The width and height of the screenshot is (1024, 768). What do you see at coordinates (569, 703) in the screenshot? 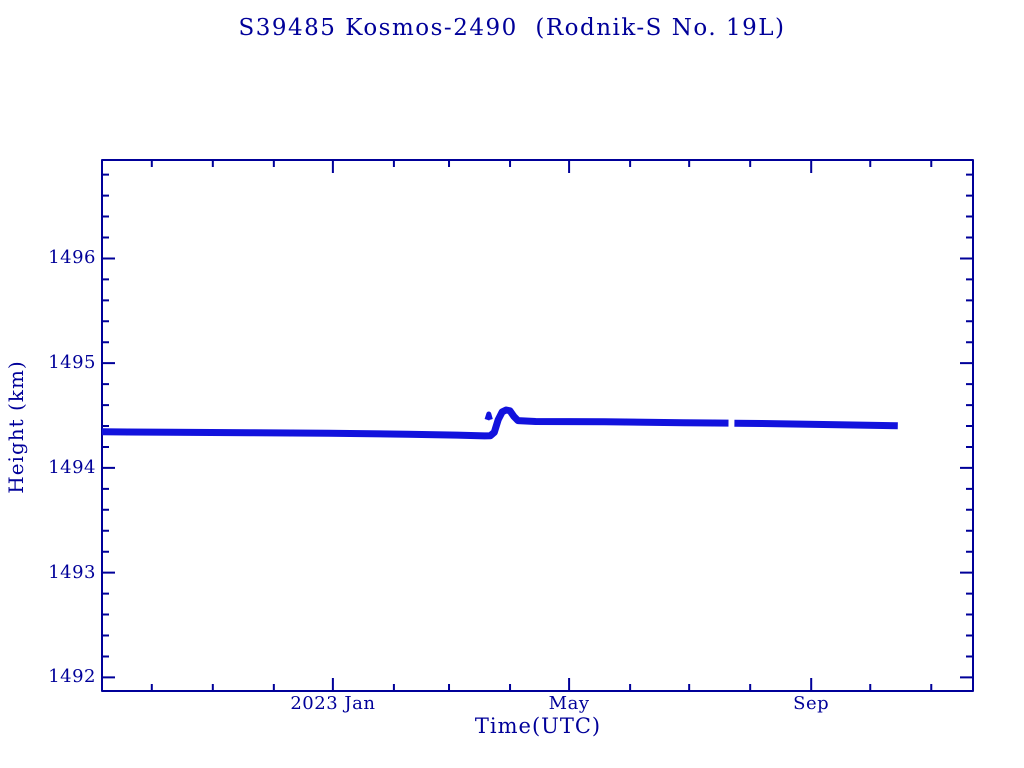
I see `x-tick-label: May` at bounding box center [569, 703].